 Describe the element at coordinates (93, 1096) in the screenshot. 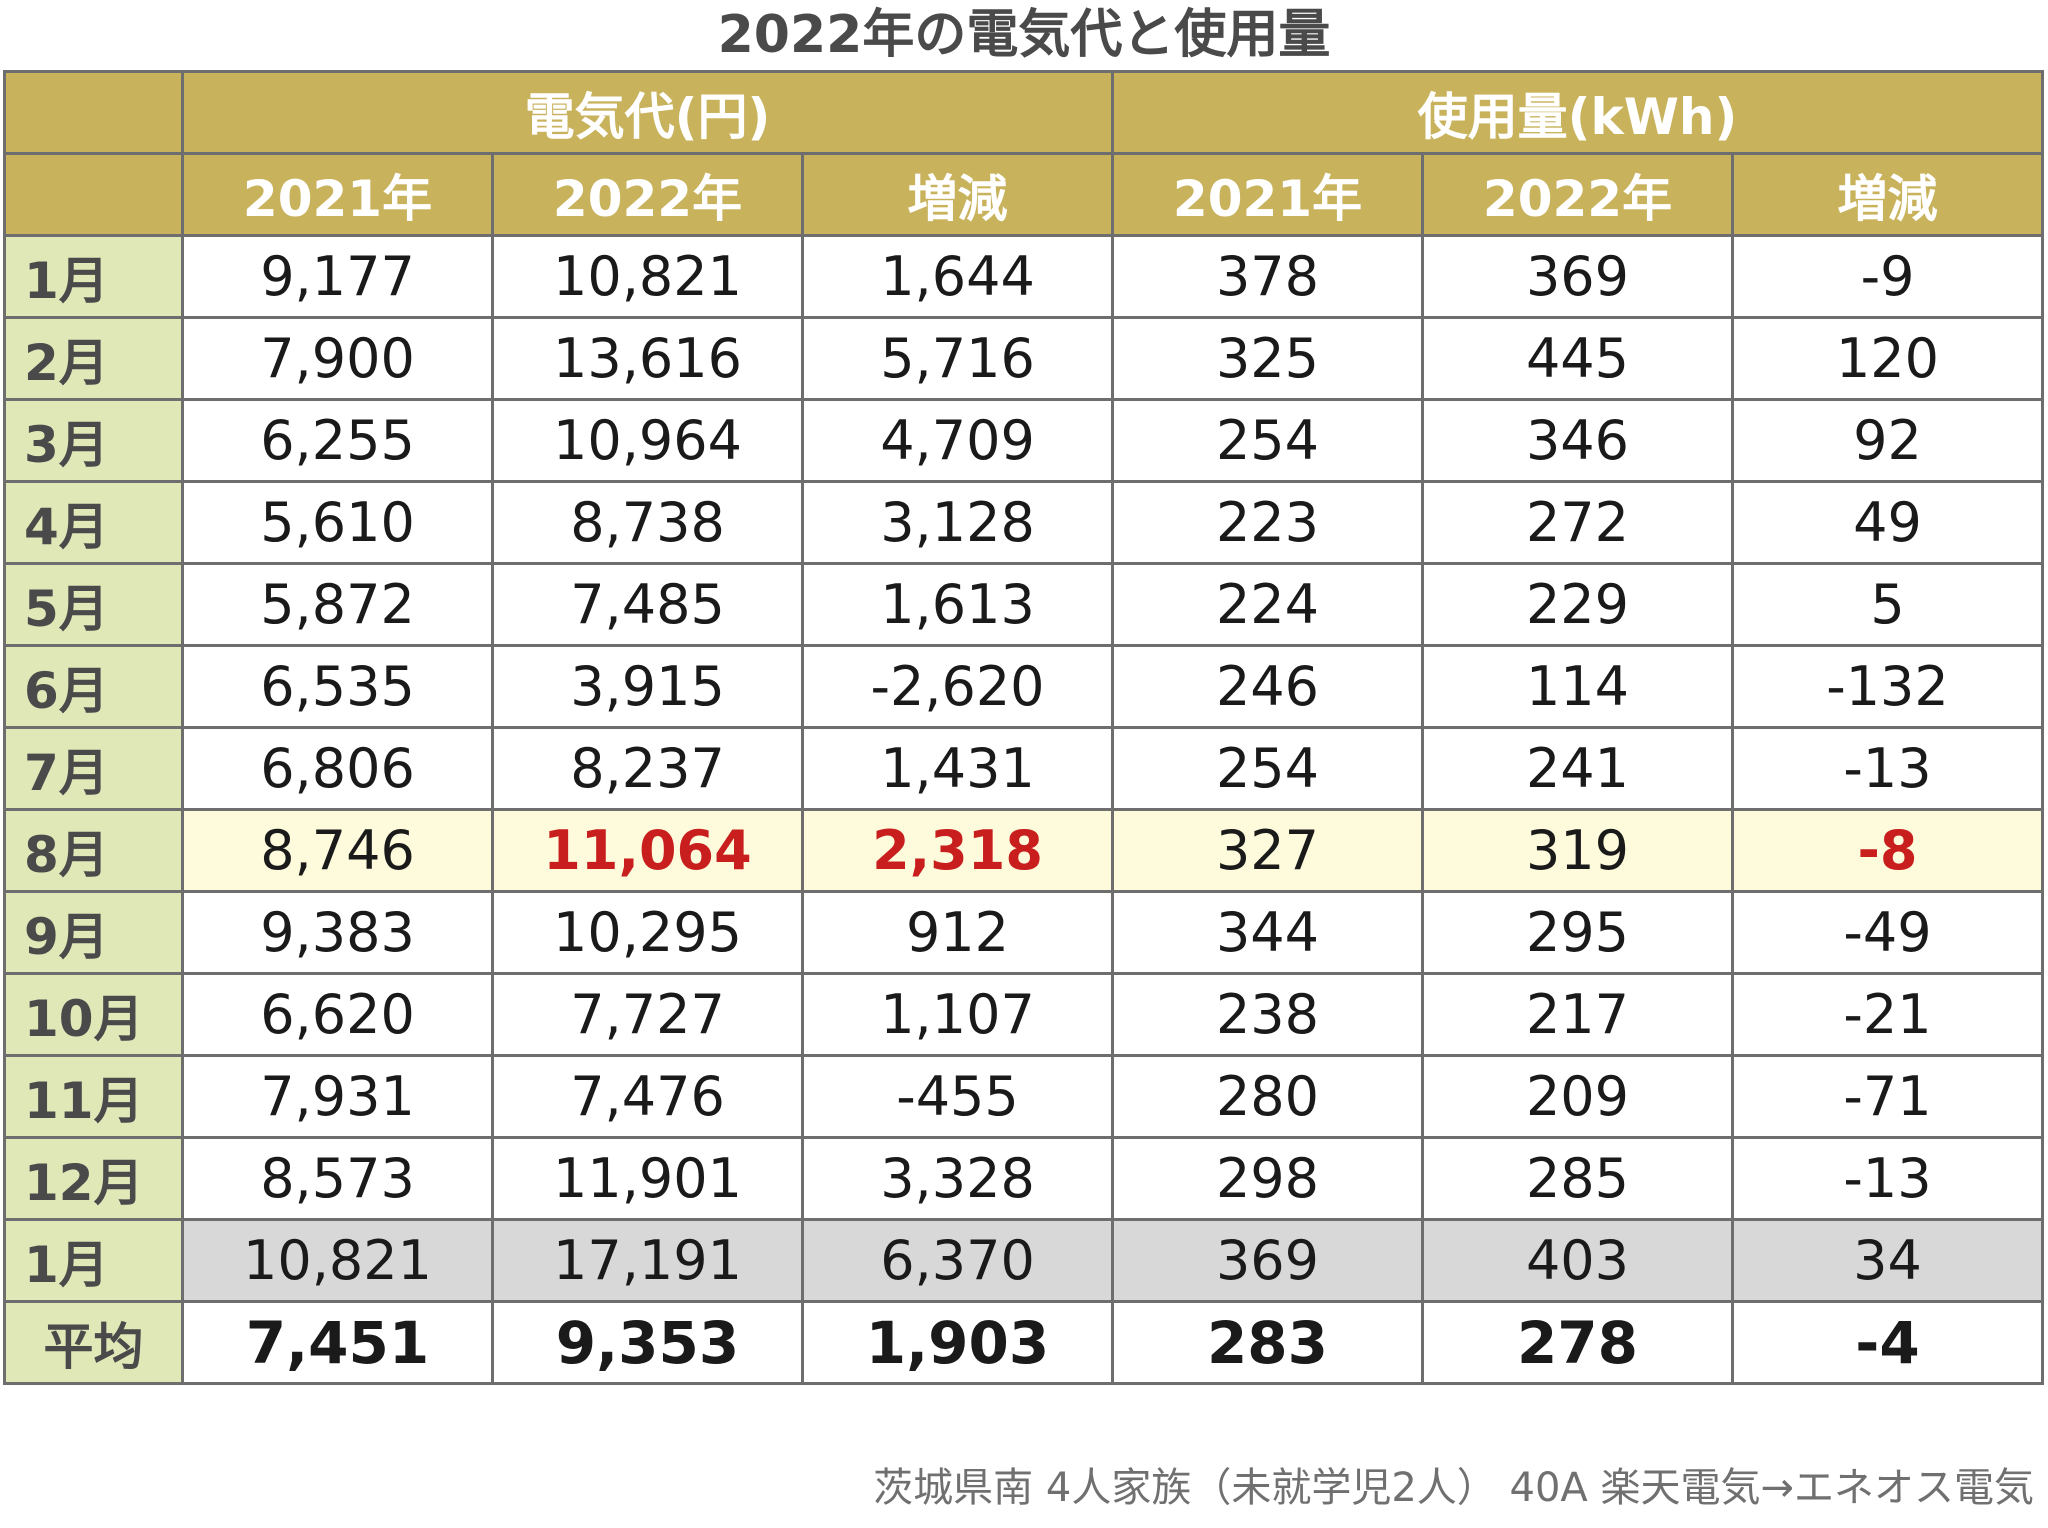

I see `month-label: 11月` at that location.